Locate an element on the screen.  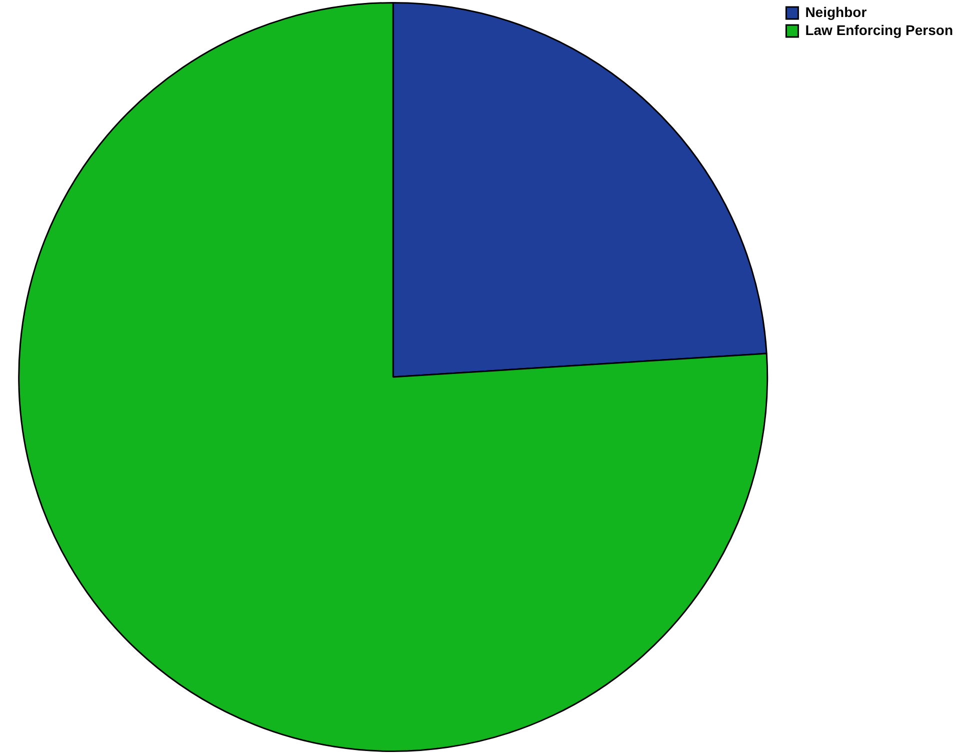
legend-label: Neighbor is located at coordinates (836, 12).